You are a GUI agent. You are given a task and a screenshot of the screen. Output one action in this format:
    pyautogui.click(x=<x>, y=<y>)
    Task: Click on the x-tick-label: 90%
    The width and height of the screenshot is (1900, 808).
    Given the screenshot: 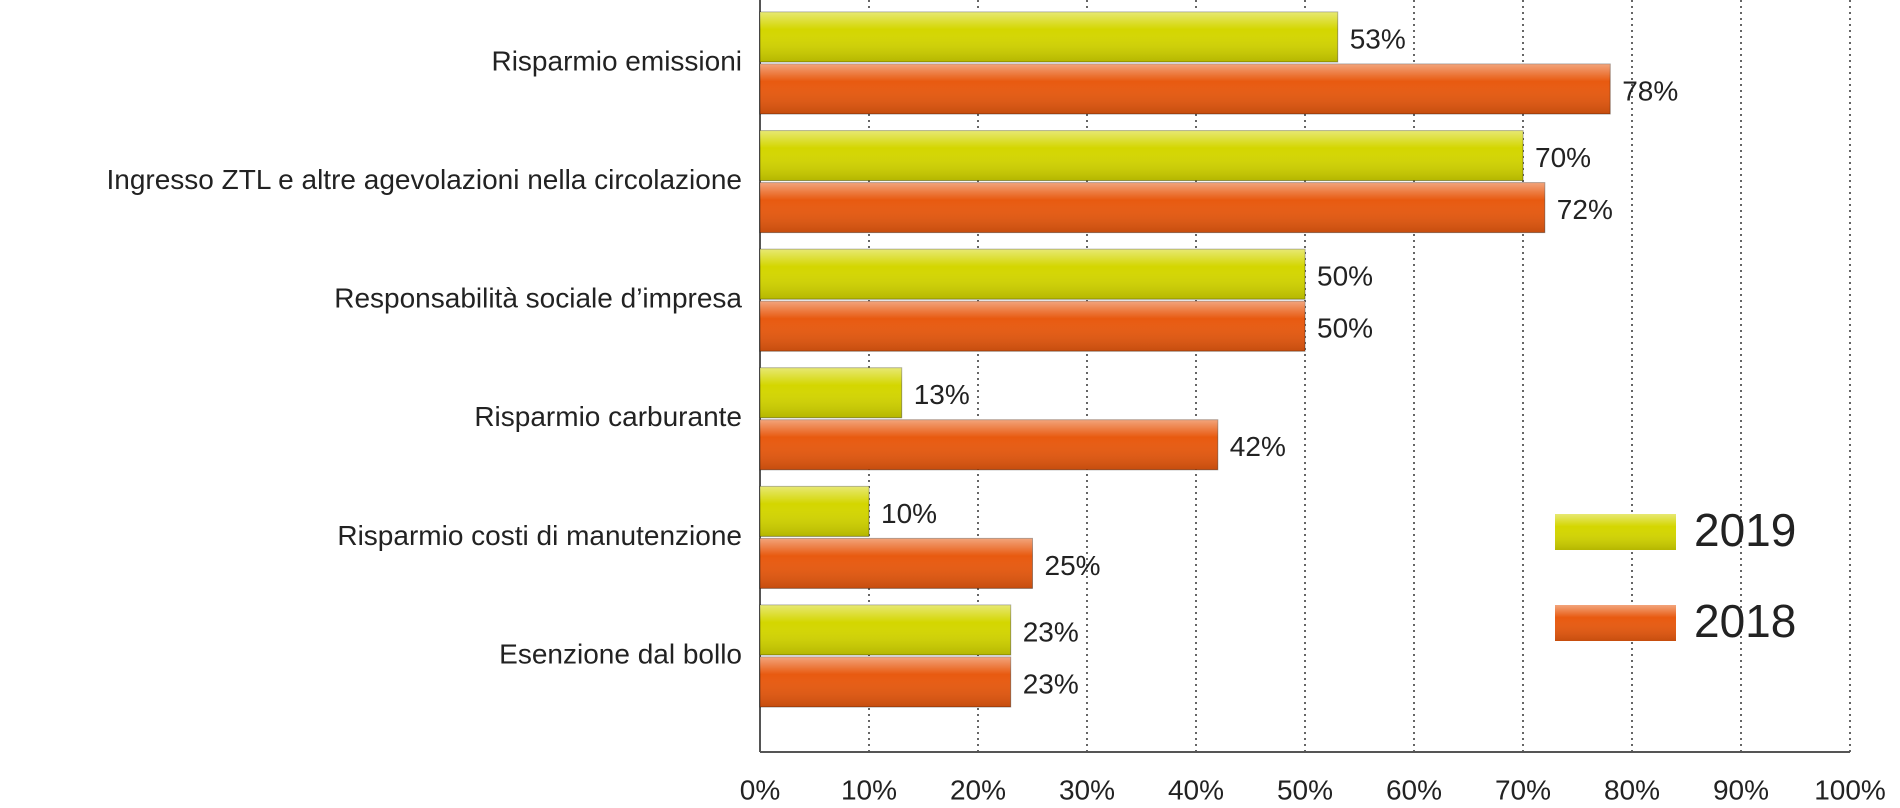 What is the action you would take?
    pyautogui.click(x=1741, y=789)
    